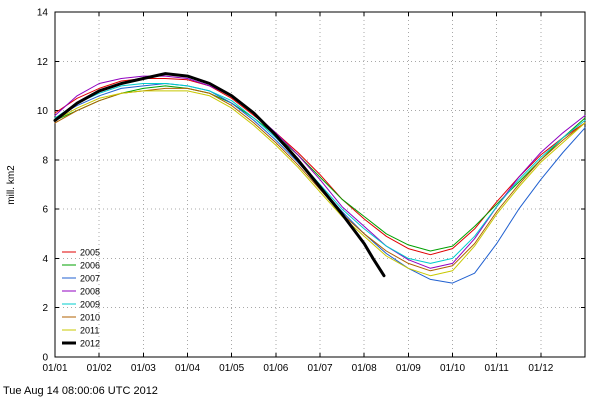 The height and width of the screenshot is (400, 600). Describe the element at coordinates (43, 62) in the screenshot. I see `y-tick-label: 12` at that location.